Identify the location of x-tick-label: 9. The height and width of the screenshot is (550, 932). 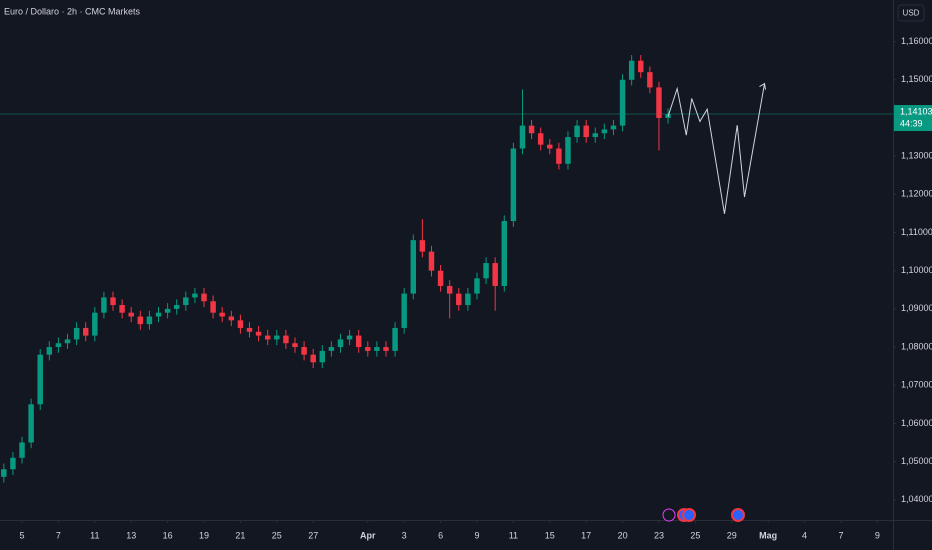
(877, 535).